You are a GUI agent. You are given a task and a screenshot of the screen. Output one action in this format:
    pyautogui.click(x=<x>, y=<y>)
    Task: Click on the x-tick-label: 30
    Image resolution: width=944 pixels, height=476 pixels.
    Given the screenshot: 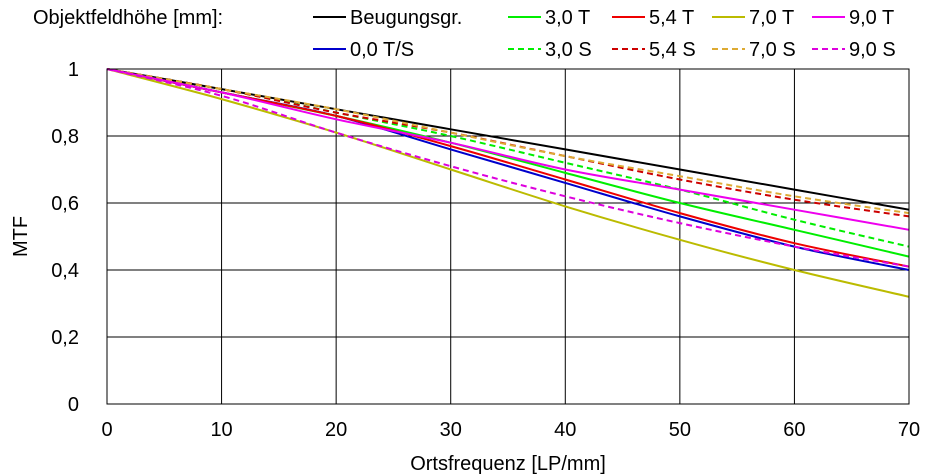 What is the action you would take?
    pyautogui.click(x=451, y=430)
    